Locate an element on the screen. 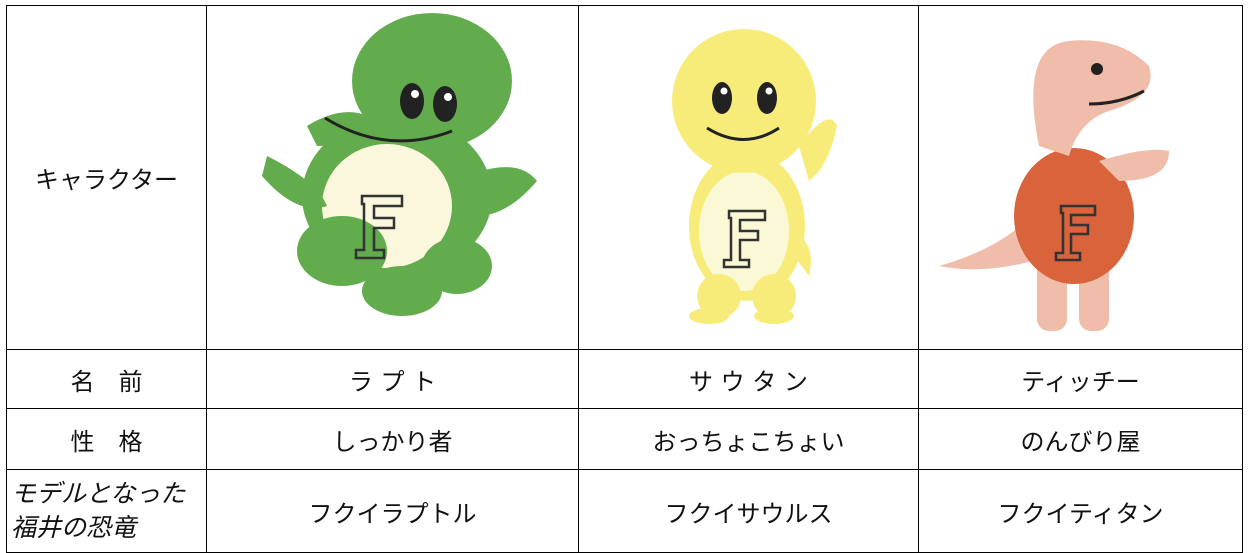 This screenshot has height=553, width=1248. row-label: モデルとなった福井の恐竜 is located at coordinates (106, 511).